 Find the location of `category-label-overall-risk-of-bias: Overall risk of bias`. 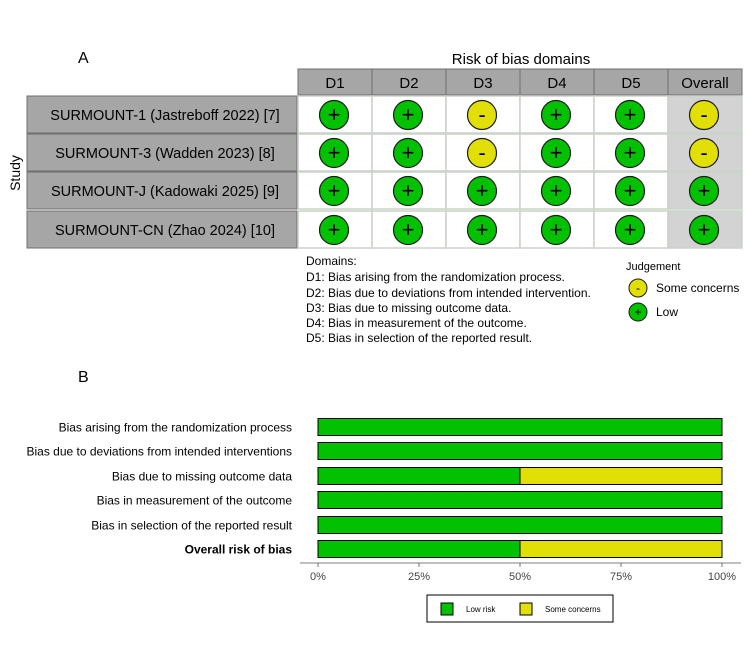

category-label-overall-risk-of-bias: Overall risk of bias is located at coordinates (239, 550).